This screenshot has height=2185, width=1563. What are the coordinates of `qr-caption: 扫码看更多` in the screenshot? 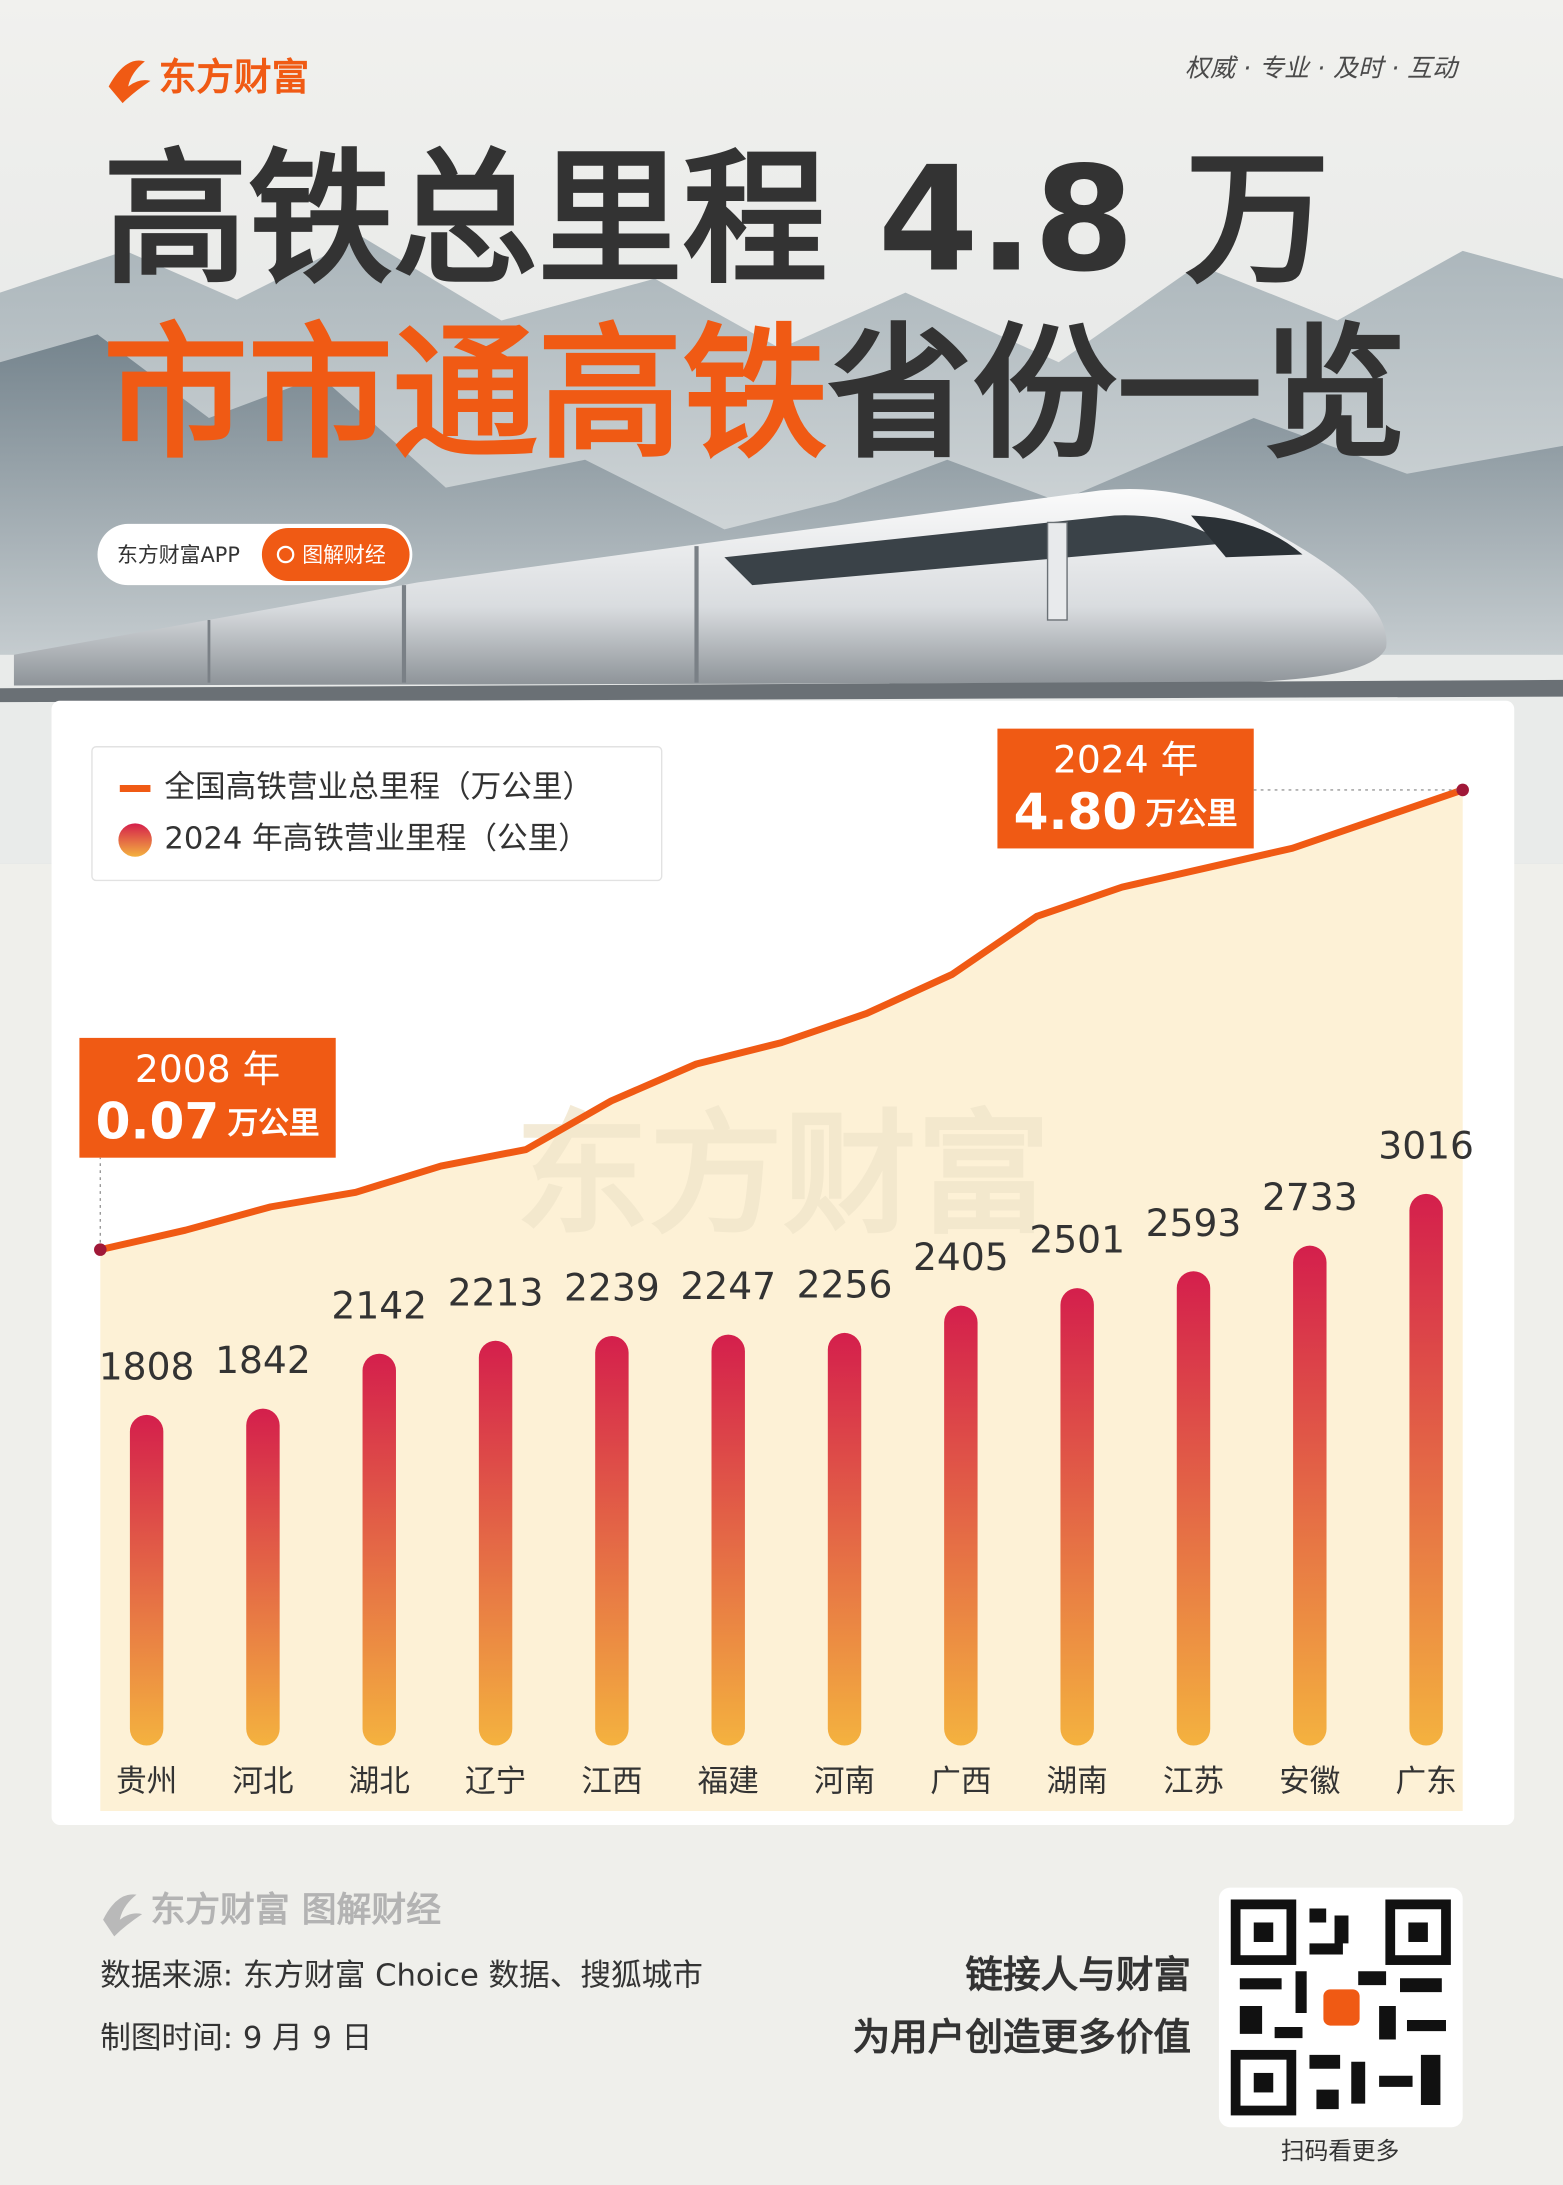 It's located at (1340, 2151).